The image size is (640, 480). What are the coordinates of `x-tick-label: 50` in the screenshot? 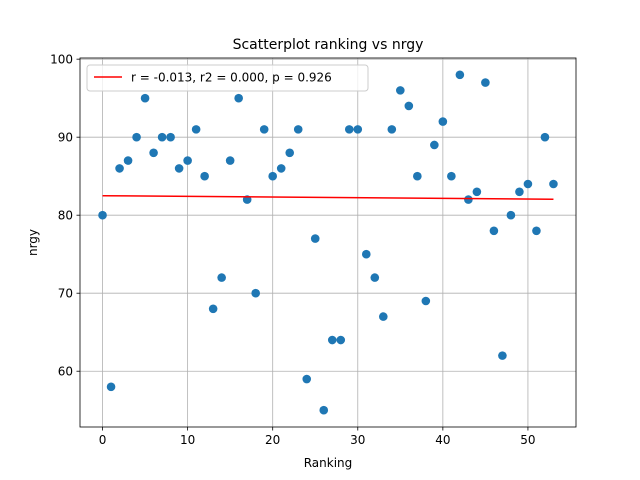 It's located at (527, 440).